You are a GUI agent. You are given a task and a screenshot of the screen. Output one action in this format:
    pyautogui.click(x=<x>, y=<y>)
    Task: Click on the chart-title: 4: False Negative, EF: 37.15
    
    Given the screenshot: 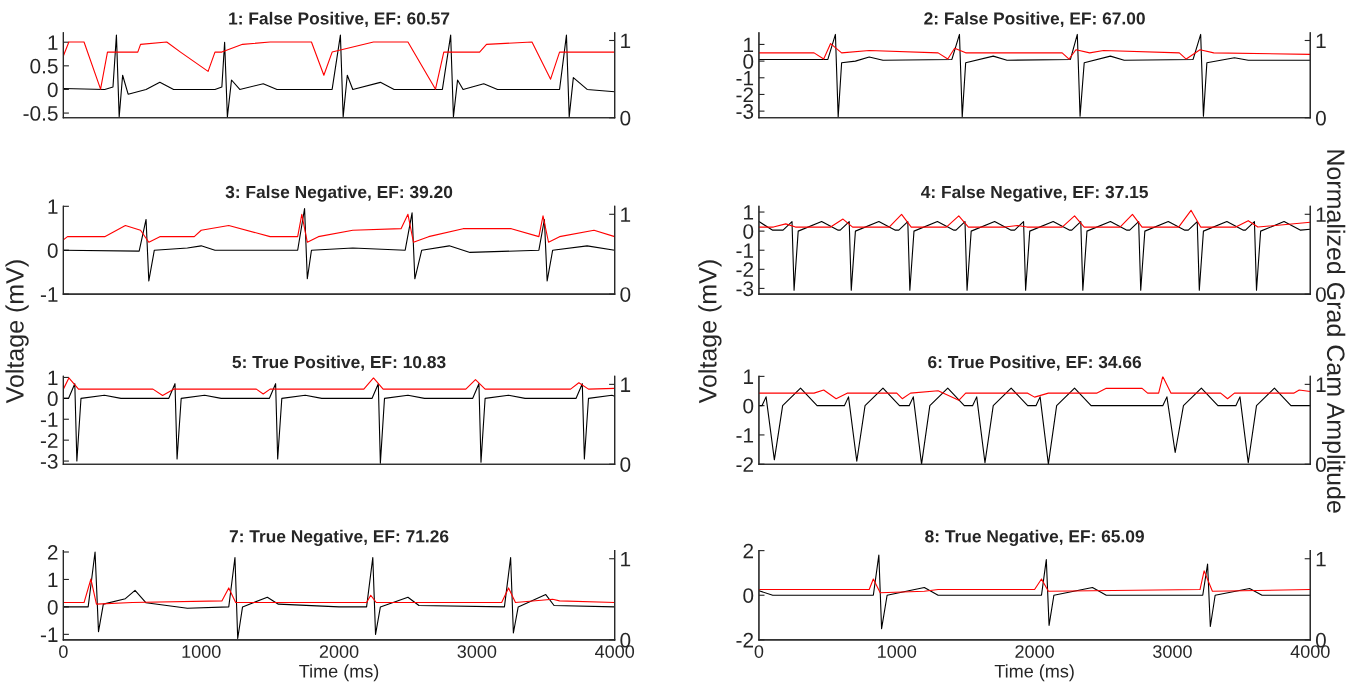 What is the action you would take?
    pyautogui.click(x=1034, y=193)
    